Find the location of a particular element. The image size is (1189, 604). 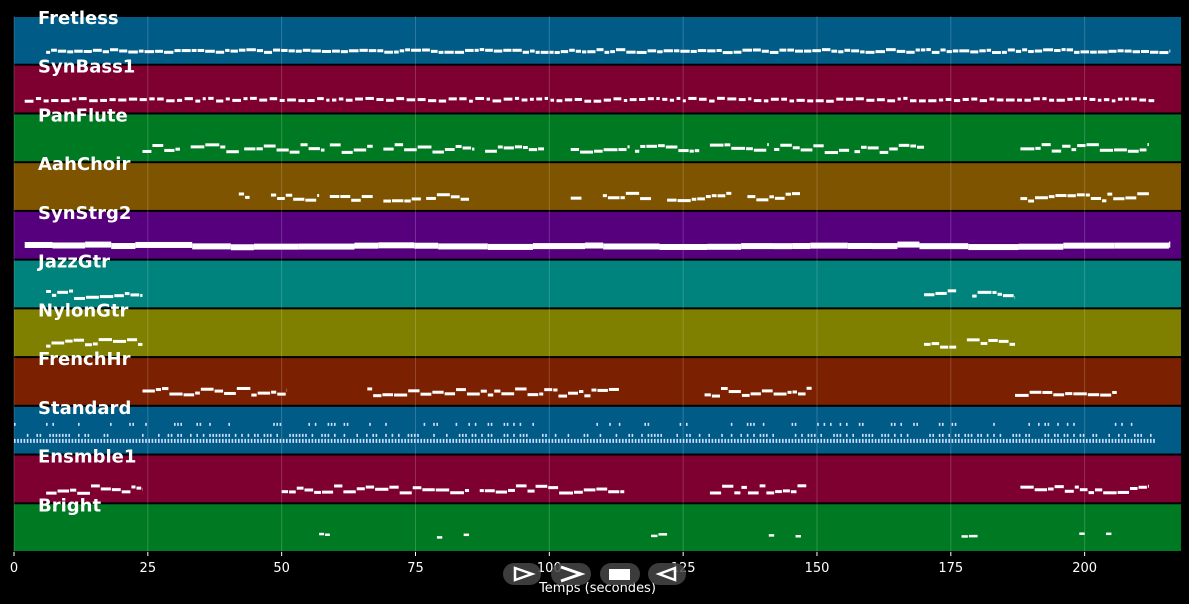

notes-standard is located at coordinates (584, 432).